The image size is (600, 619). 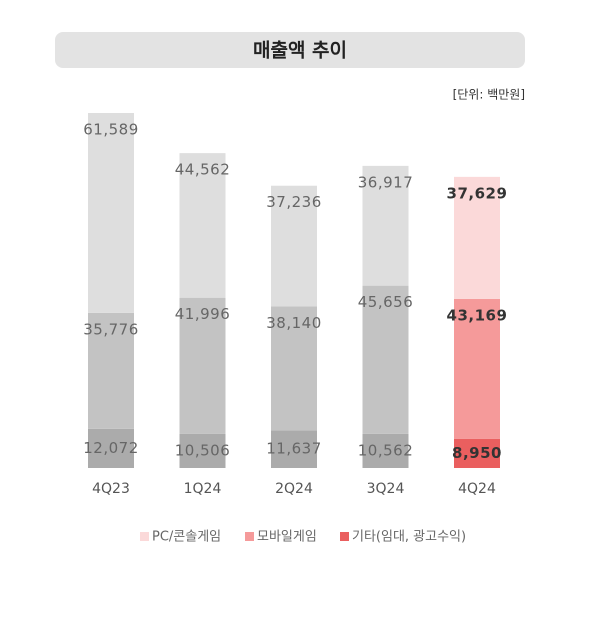 What do you see at coordinates (186, 537) in the screenshot?
I see `legend-label: PC/콘솔게임` at bounding box center [186, 537].